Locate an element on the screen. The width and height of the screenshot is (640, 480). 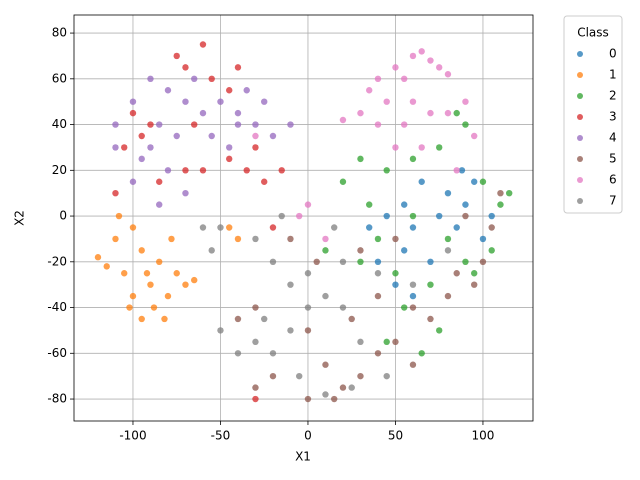
y-tick-label: 0 is located at coordinates (63, 216).